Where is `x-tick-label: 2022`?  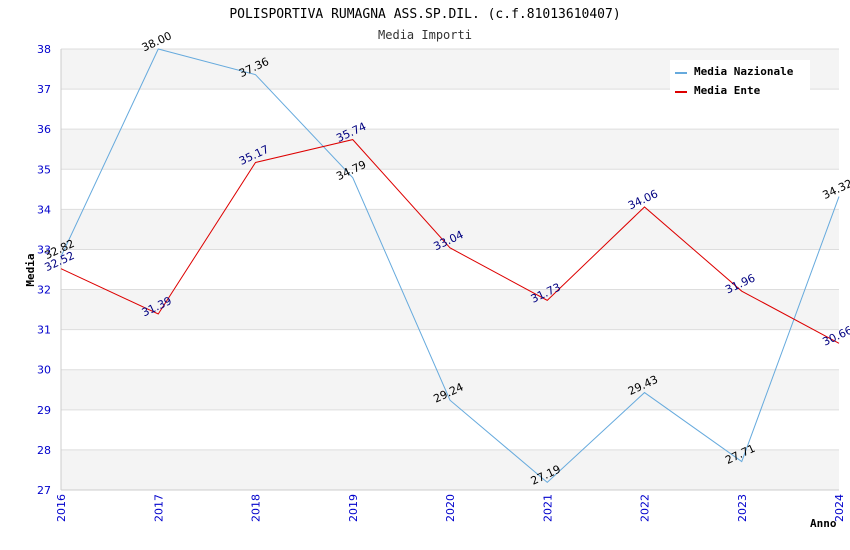 x-tick-label: 2022 is located at coordinates (645, 508).